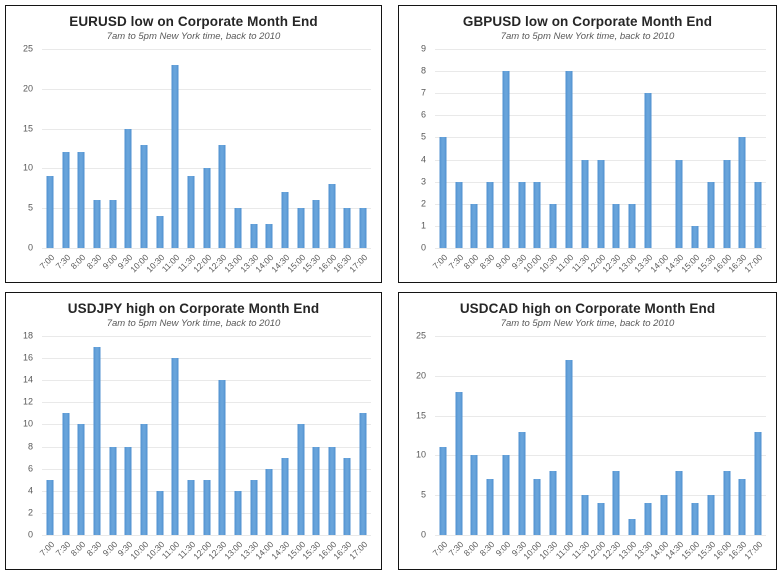  What do you see at coordinates (423, 48) in the screenshot?
I see `y-axis-tick-label: 9` at bounding box center [423, 48].